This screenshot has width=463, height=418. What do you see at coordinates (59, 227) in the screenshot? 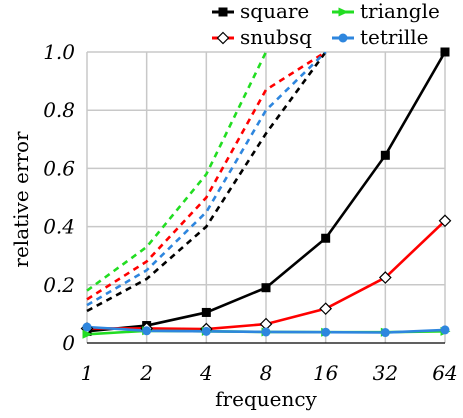
I see `y-tick-label: 0.4` at bounding box center [59, 227].